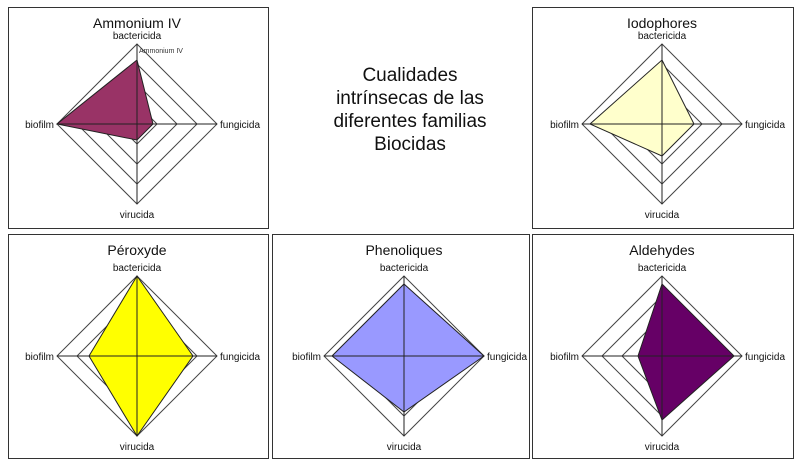 The height and width of the screenshot is (466, 800). I want to click on chart-title: Péroxyde, so click(136, 250).